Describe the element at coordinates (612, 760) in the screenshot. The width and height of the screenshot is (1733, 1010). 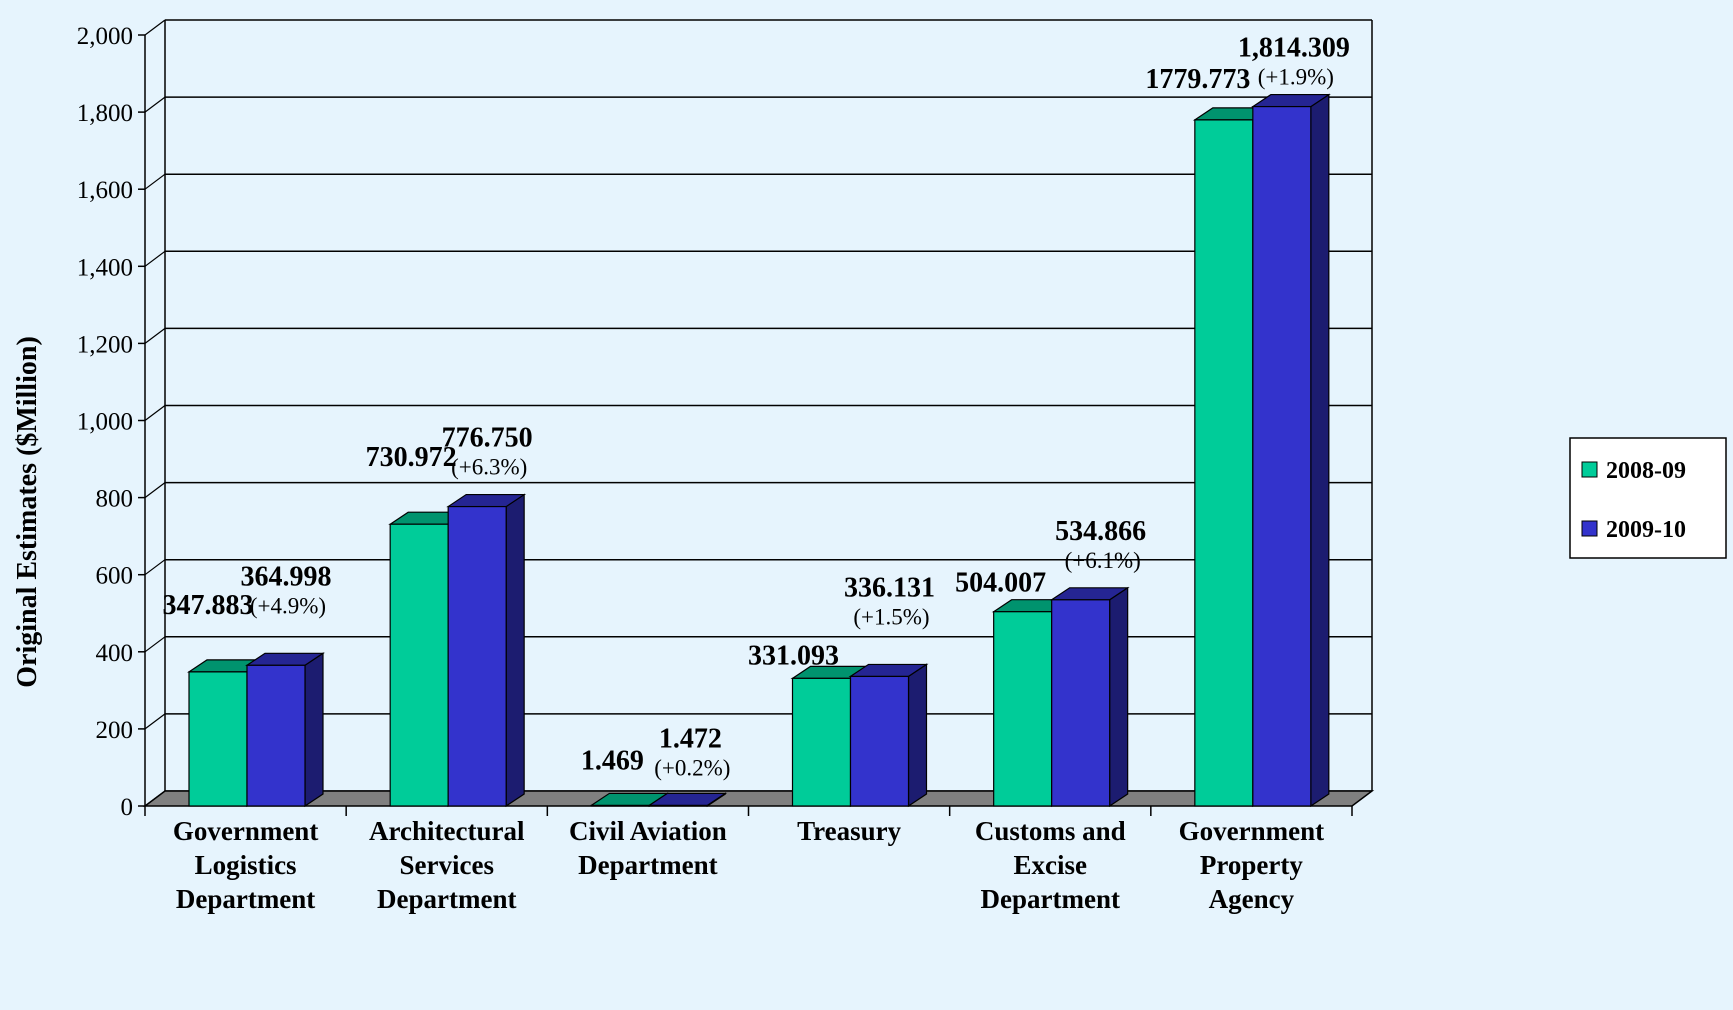
I see `data-label-2008-09: 1.469` at that location.